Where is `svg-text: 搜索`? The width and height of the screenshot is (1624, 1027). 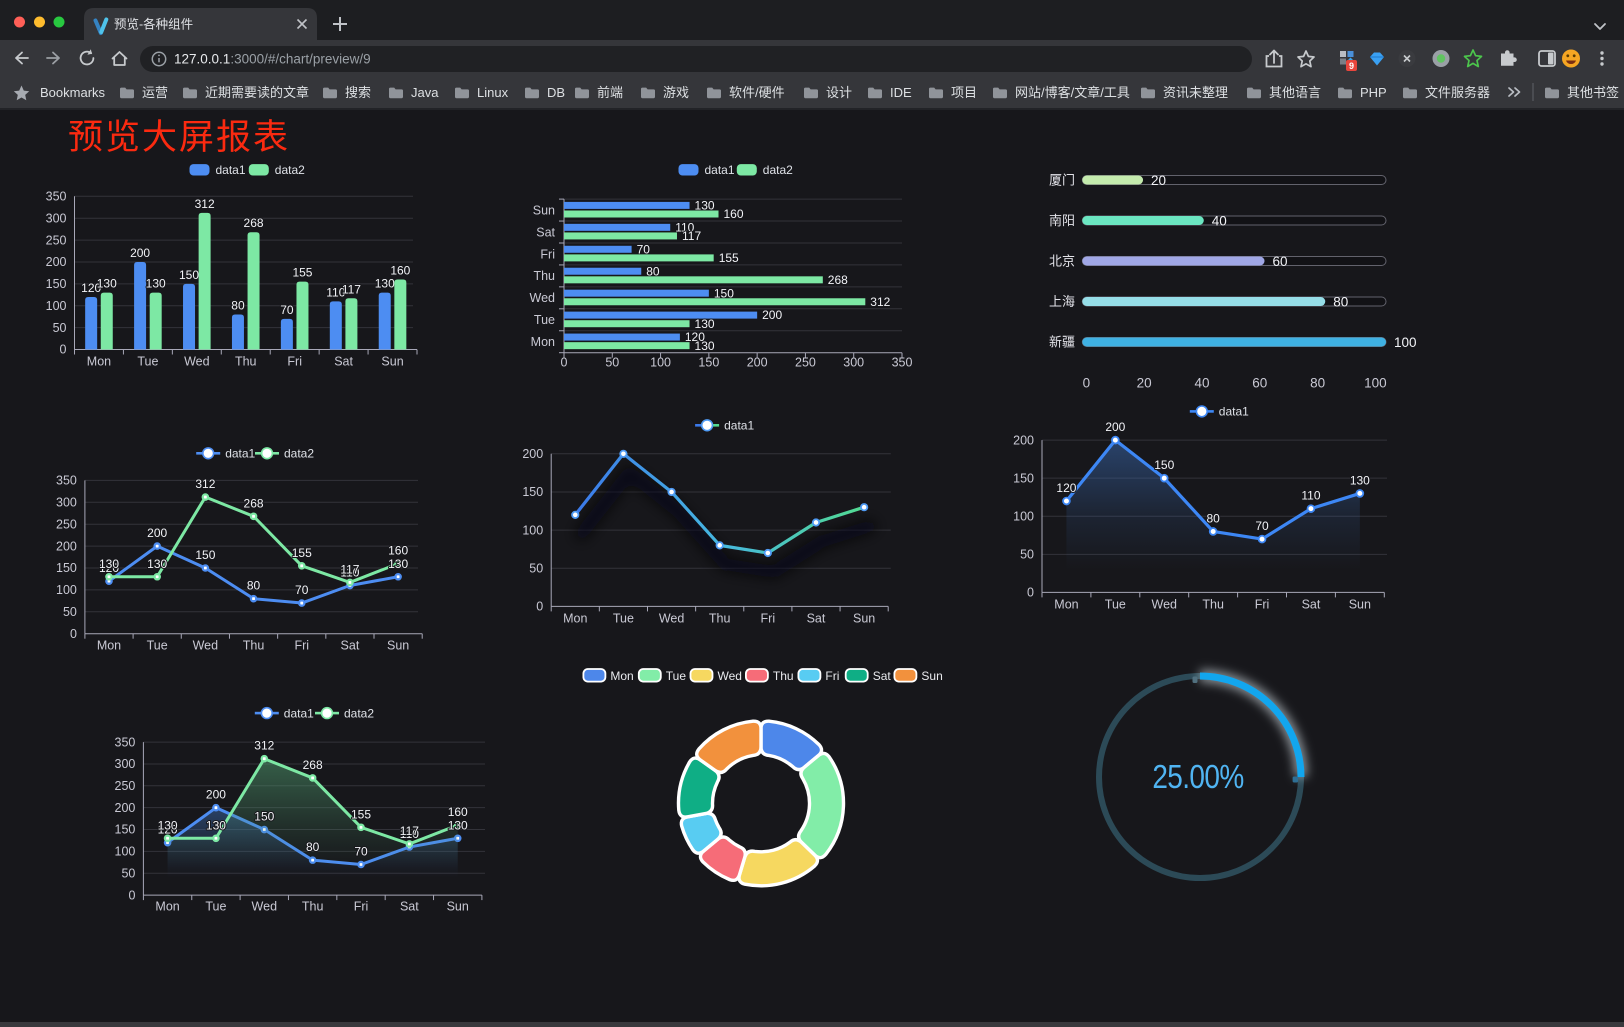 svg-text: 搜索 is located at coordinates (358, 92).